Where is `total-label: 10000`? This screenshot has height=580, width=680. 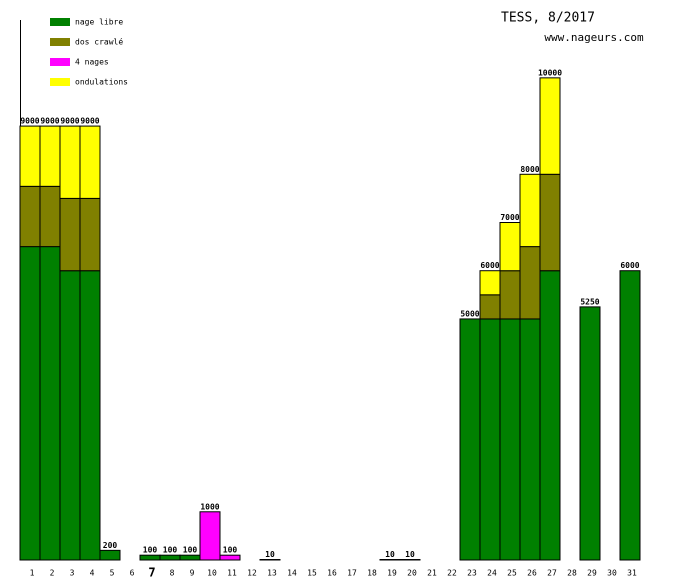 total-label: 10000 is located at coordinates (550, 72).